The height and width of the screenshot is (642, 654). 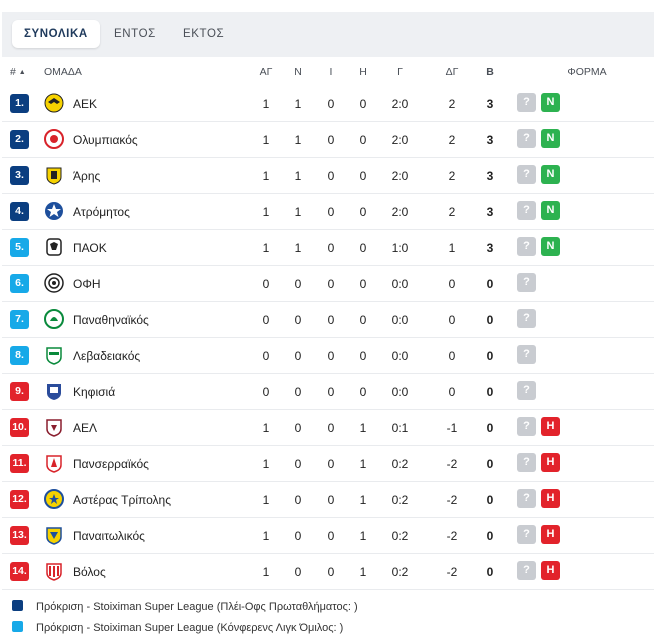 What do you see at coordinates (328, 392) in the screenshot?
I see `table-row: 9. Κηφισιά 0 0 0 0 0:0 0 0?` at bounding box center [328, 392].